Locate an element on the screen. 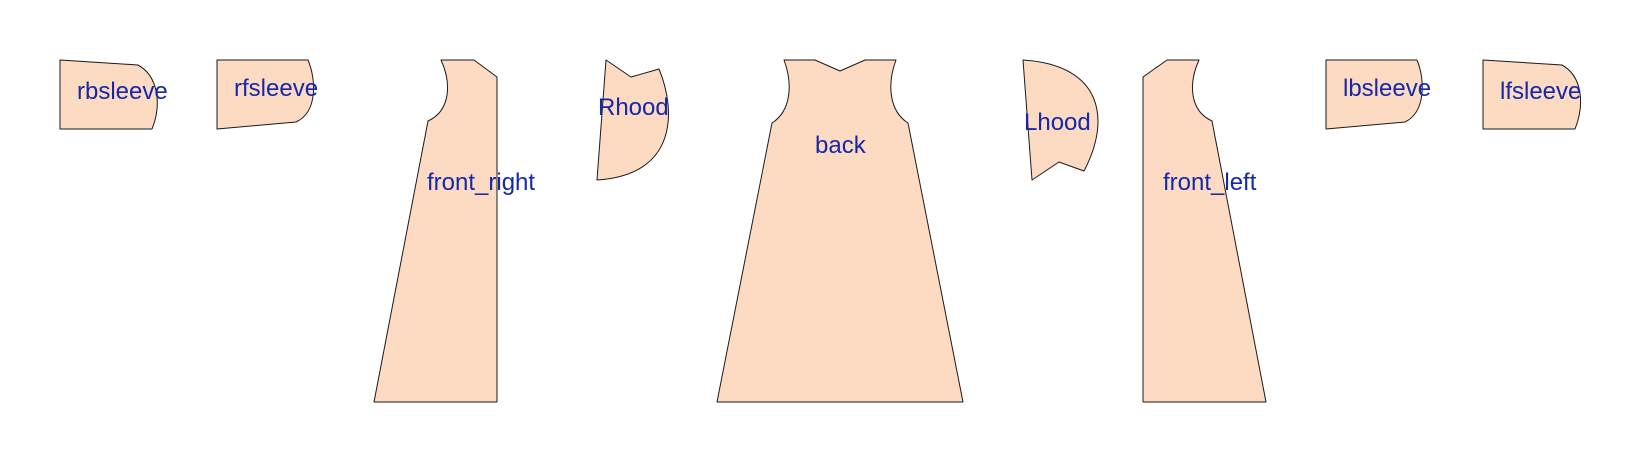 This screenshot has height=462, width=1640. piece-shape-rbsleeve is located at coordinates (108, 94).